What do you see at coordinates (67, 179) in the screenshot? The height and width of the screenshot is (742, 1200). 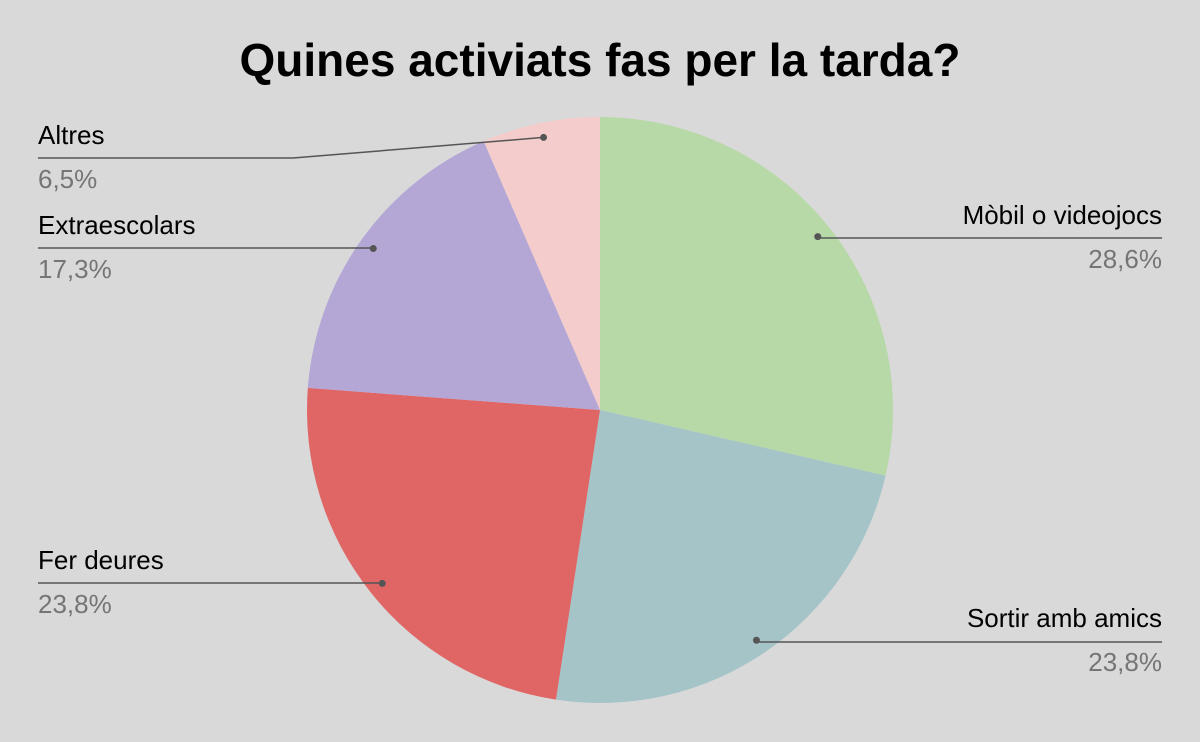 I see `data-label: 6,5%` at bounding box center [67, 179].